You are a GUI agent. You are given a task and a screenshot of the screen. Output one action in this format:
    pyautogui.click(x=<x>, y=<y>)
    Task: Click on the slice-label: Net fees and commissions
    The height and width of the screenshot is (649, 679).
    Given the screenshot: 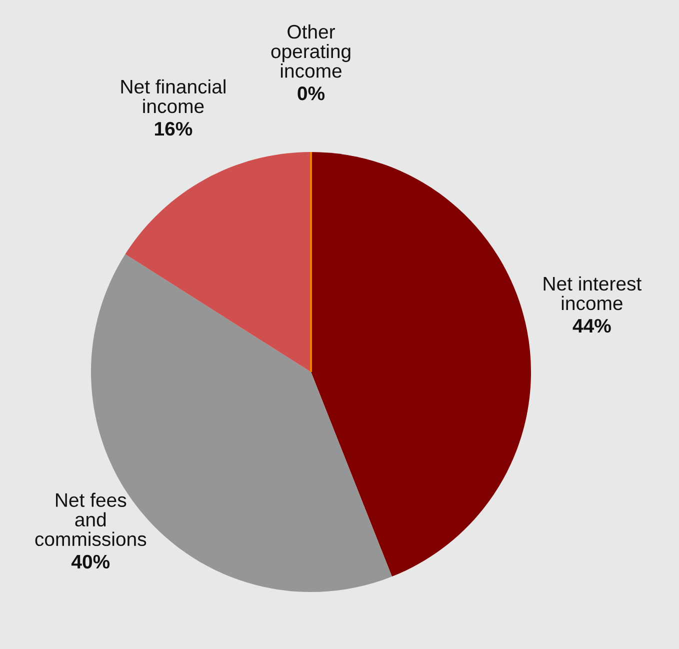 What is the action you would take?
    pyautogui.click(x=90, y=519)
    